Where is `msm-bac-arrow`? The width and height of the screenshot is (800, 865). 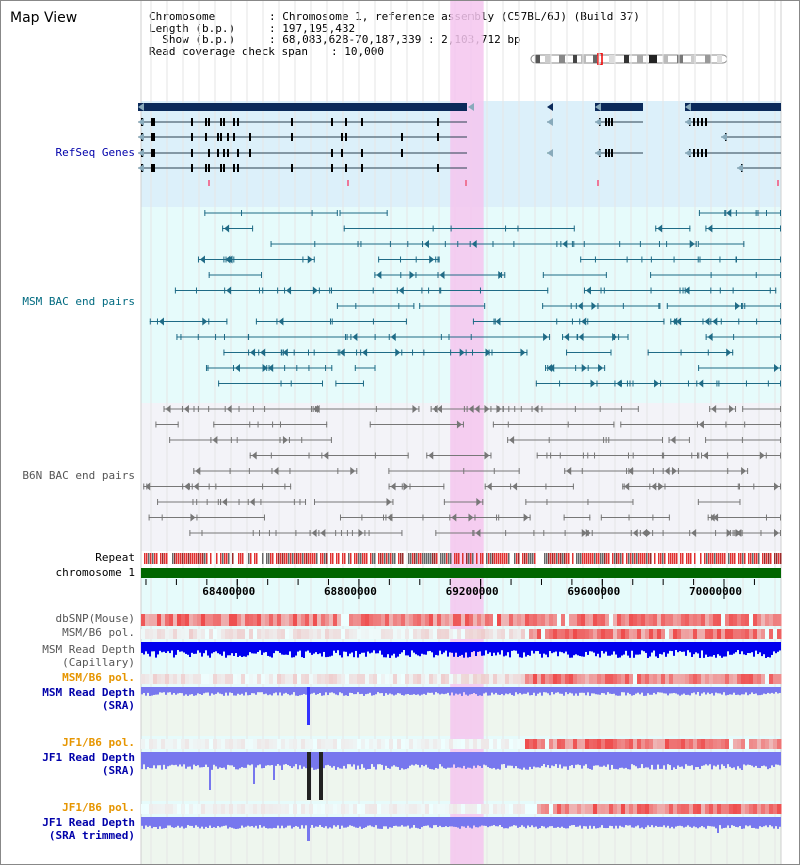 msm-bac-arrow is located at coordinates (205, 321).